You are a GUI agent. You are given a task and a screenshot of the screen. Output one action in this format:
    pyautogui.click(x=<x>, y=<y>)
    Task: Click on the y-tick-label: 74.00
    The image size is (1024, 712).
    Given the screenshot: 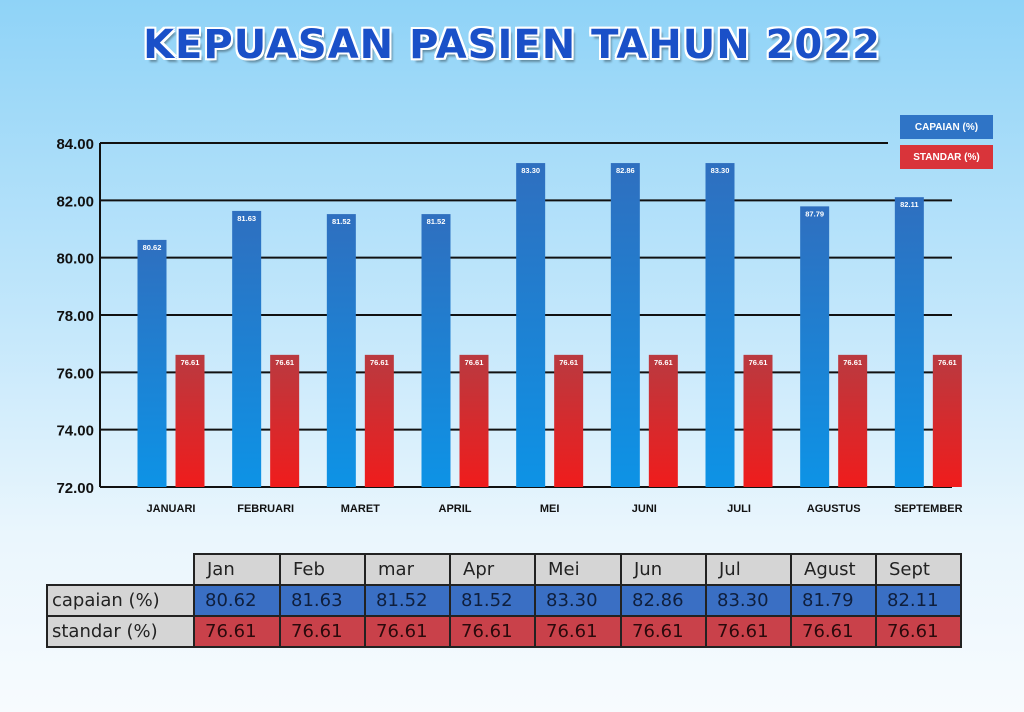 What is the action you would take?
    pyautogui.click(x=75, y=431)
    